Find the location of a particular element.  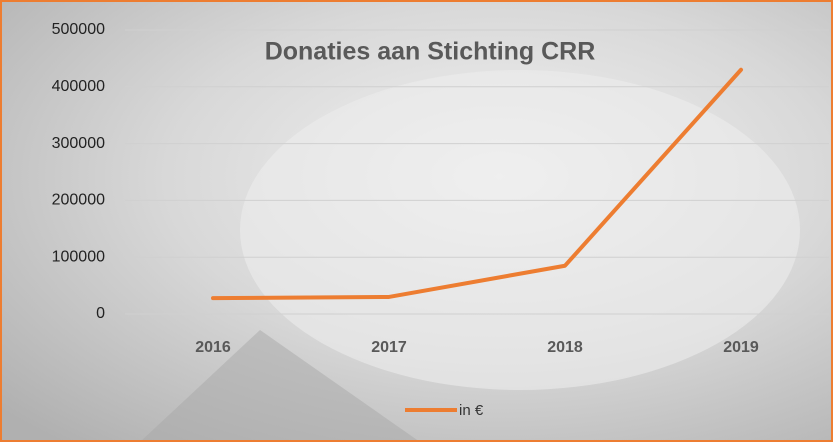

x-tick-label: 2019 is located at coordinates (741, 347).